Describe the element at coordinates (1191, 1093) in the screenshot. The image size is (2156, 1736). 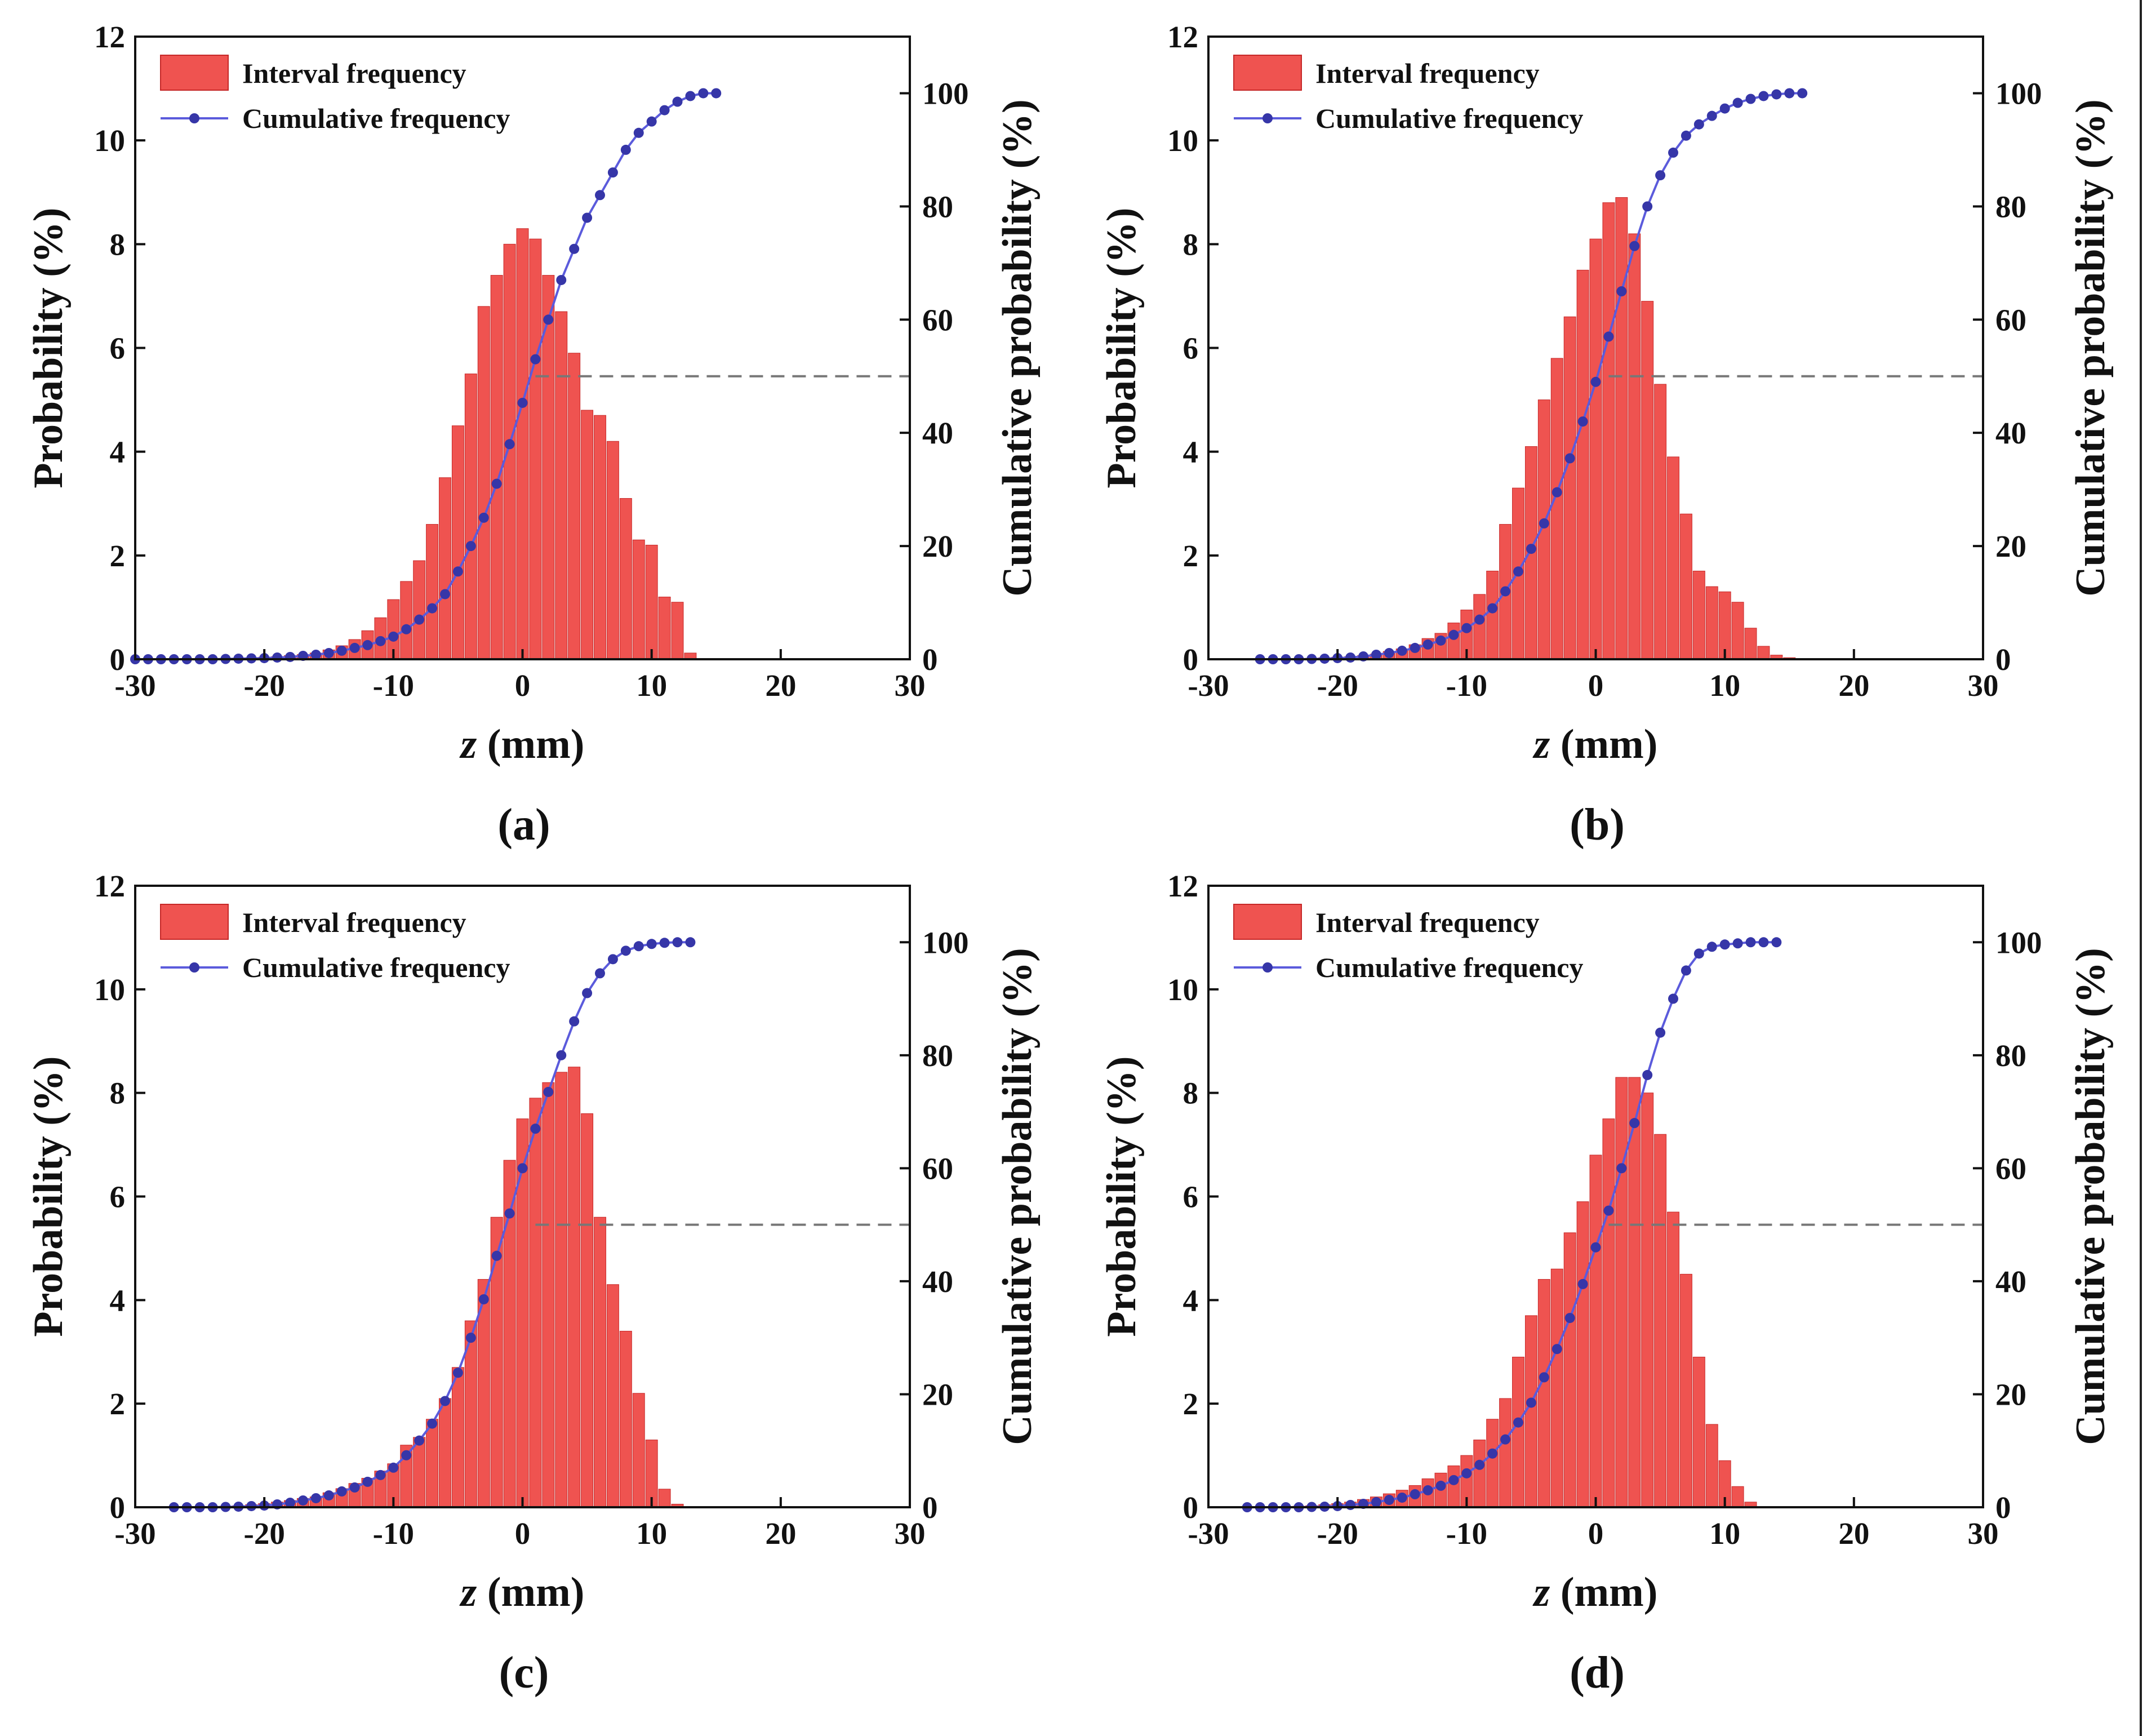
I see `y-tick-label: 8` at that location.